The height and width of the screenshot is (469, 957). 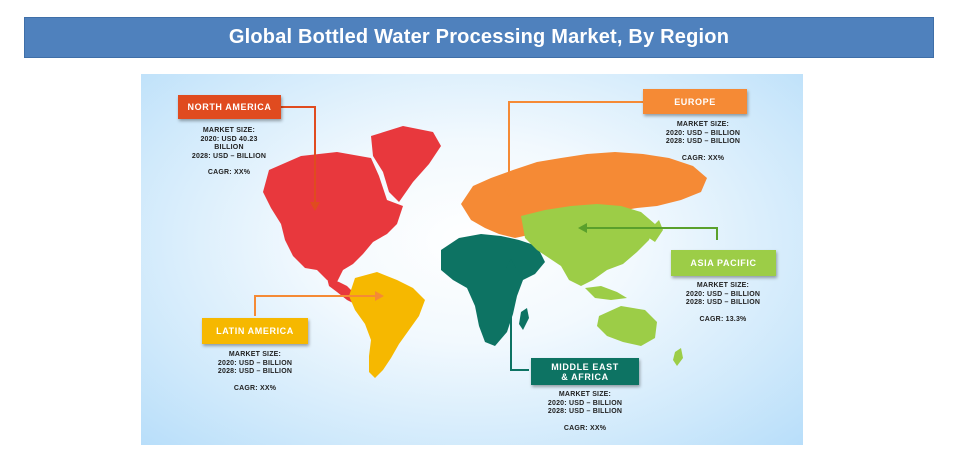 I want to click on mea-2020-value: 2020: USD – BILLION, so click(x=585, y=403).